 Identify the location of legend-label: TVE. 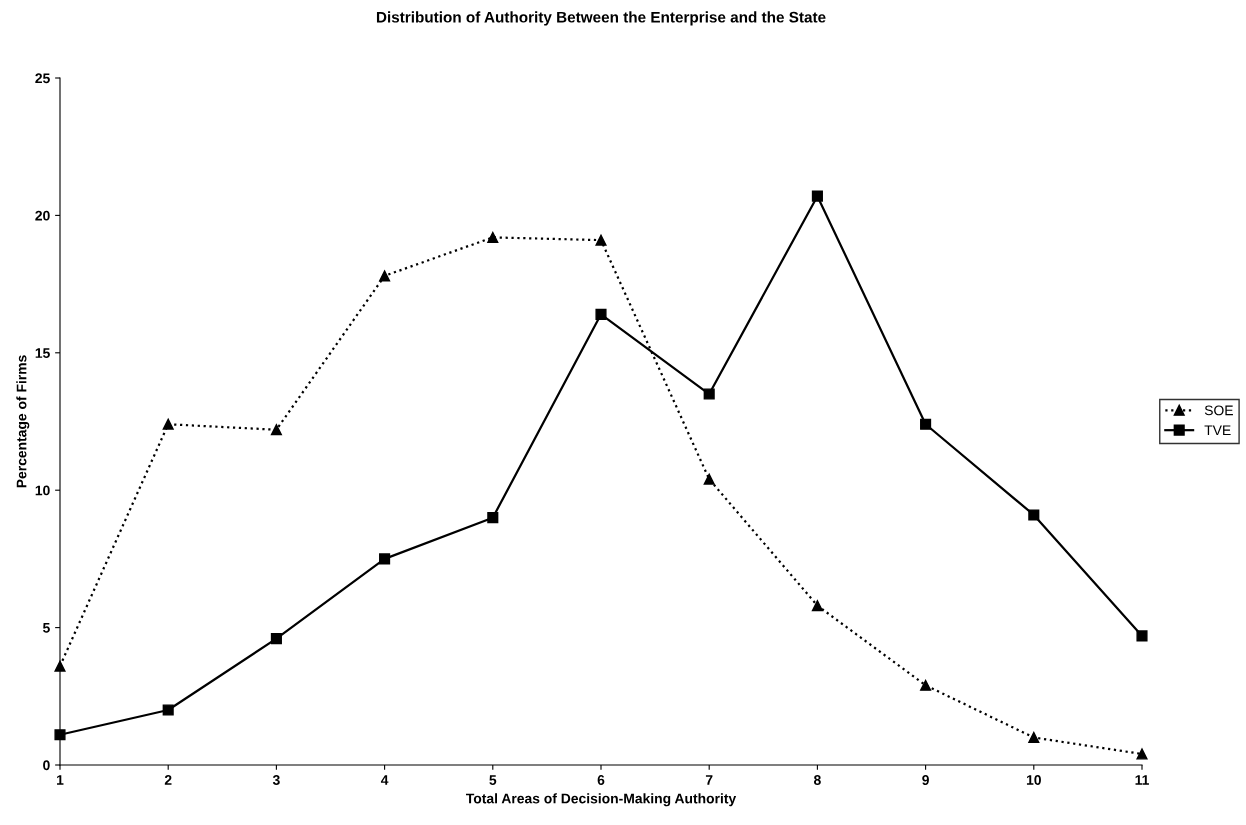
(1217, 430).